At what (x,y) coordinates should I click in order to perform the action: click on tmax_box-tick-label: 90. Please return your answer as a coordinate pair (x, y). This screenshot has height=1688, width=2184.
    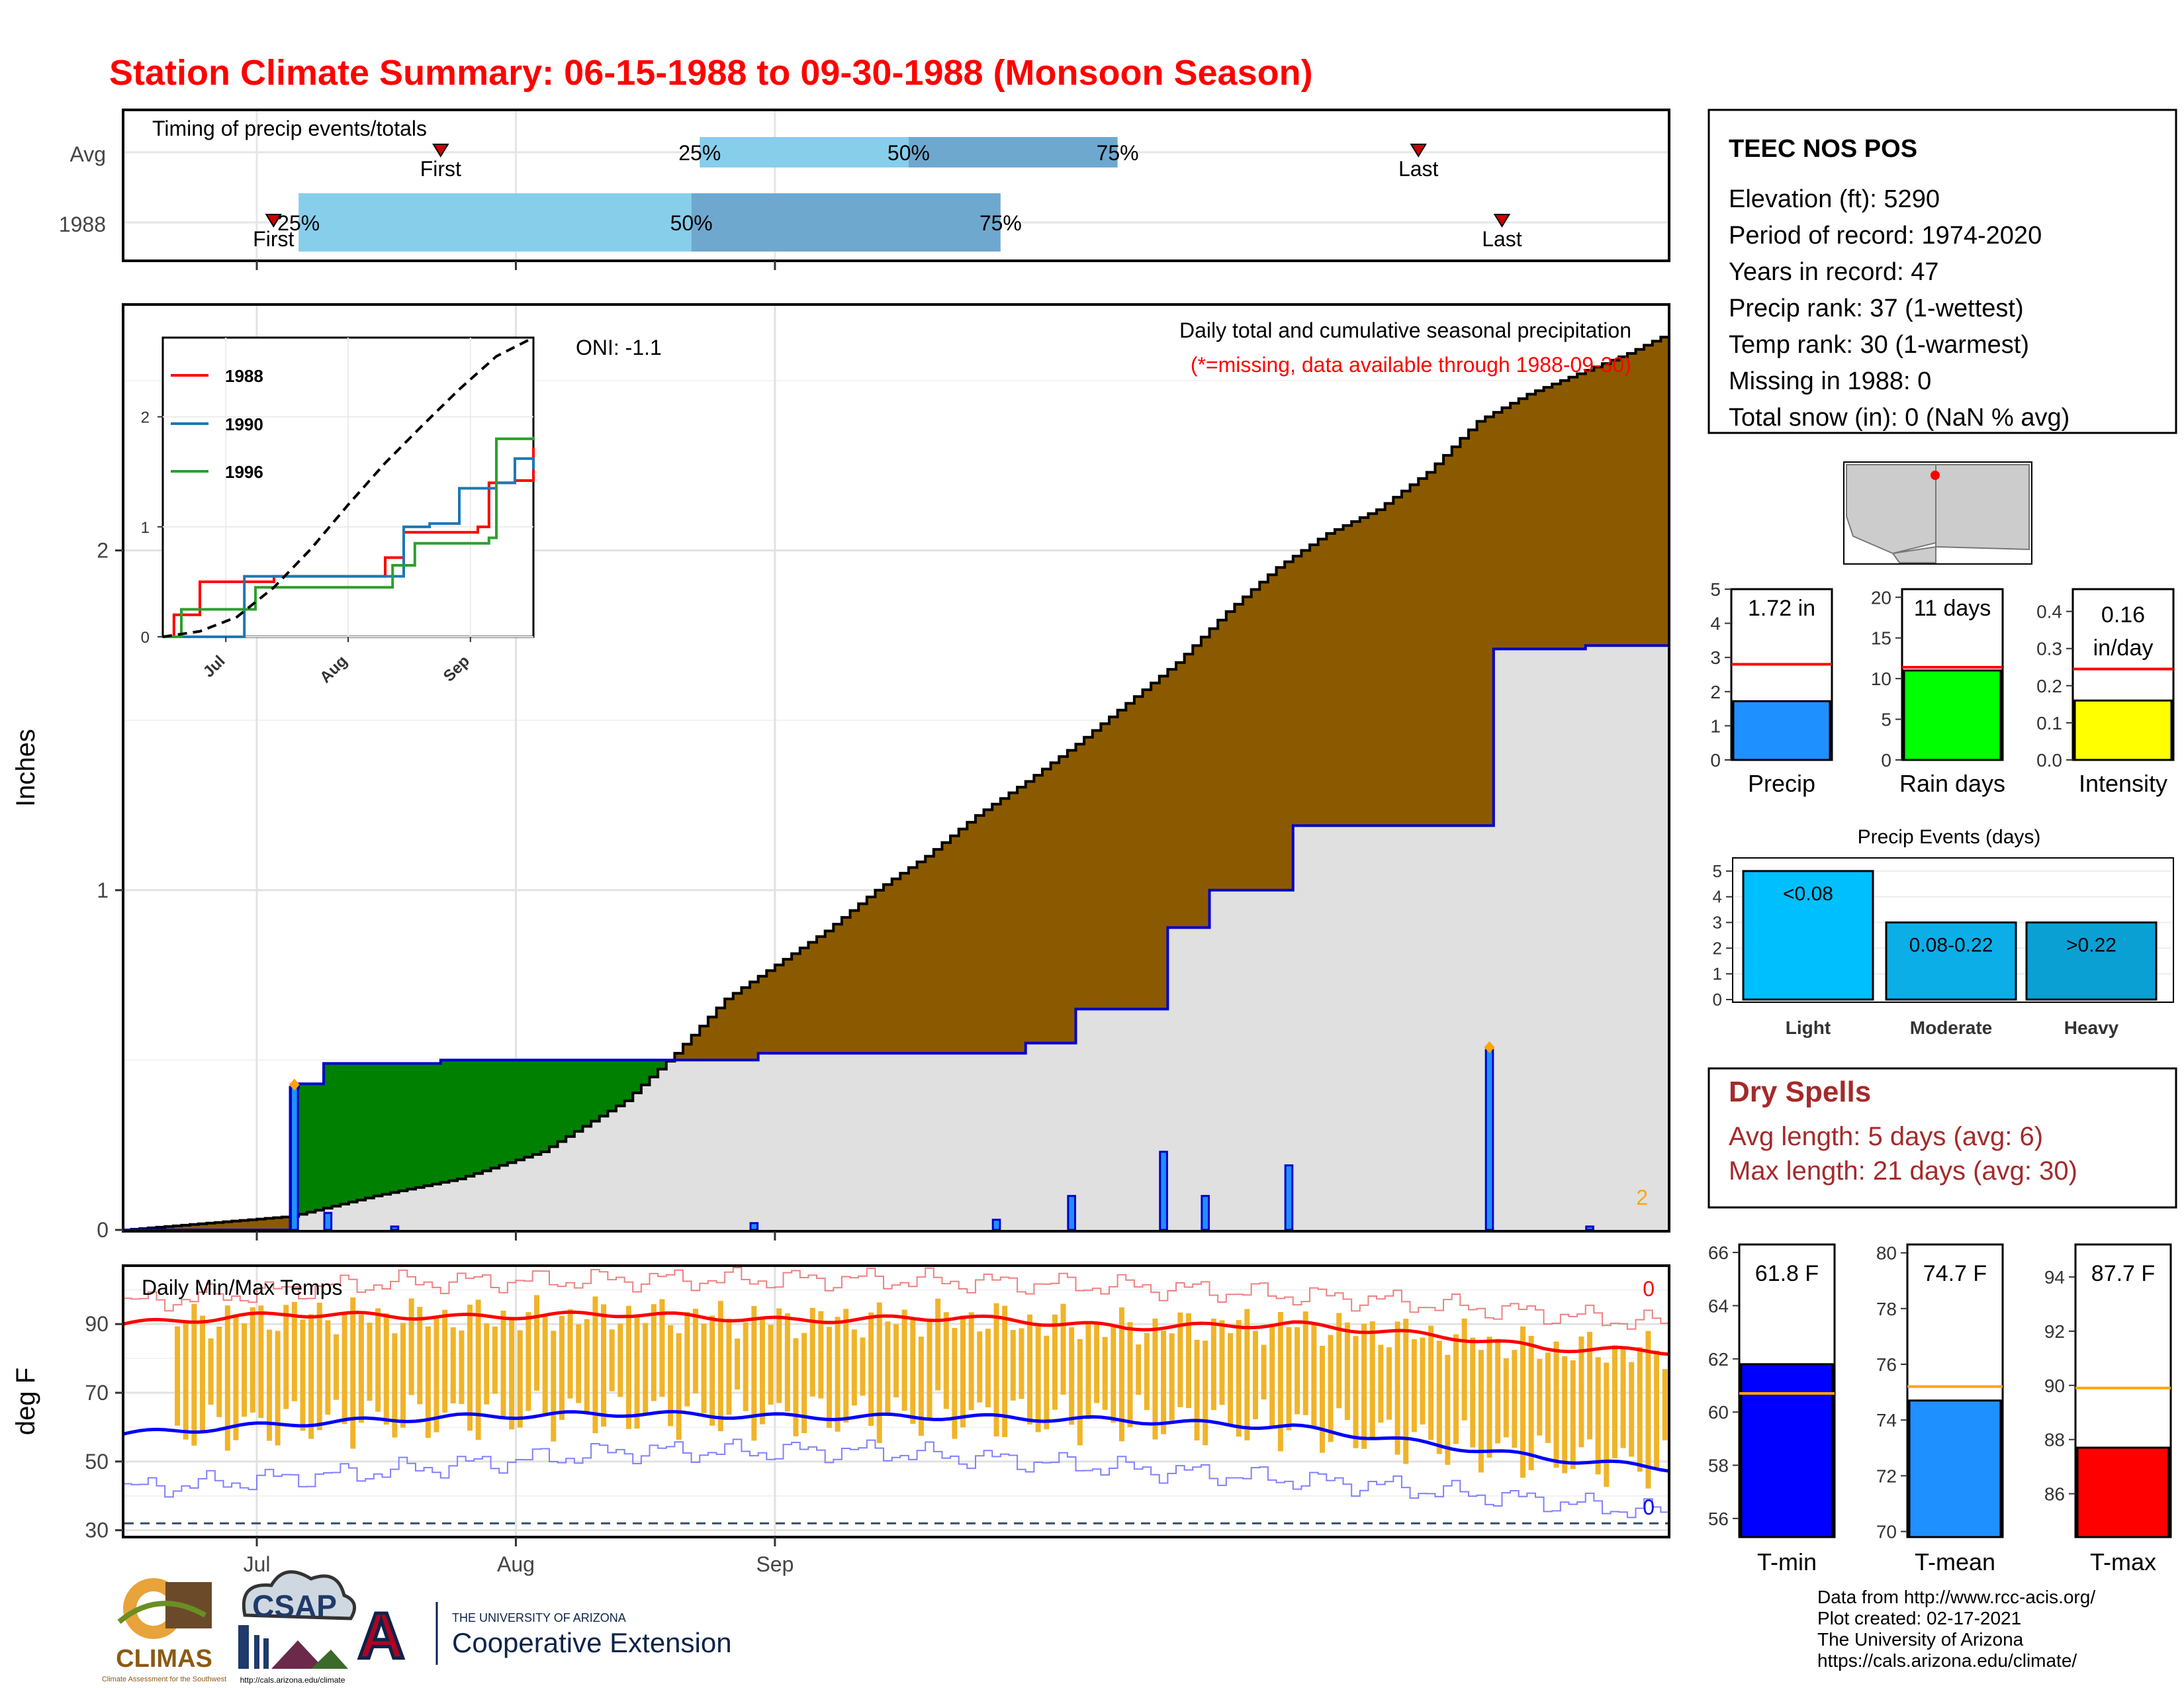
    Looking at the image, I should click on (2054, 1386).